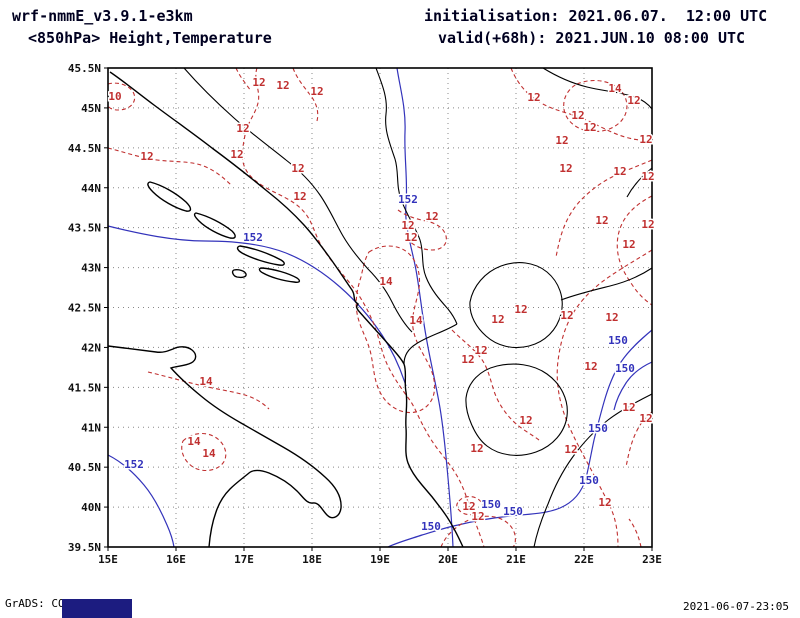 This screenshot has width=800, height=618. I want to click on y-tick-label: 41.5N, so click(84, 387).